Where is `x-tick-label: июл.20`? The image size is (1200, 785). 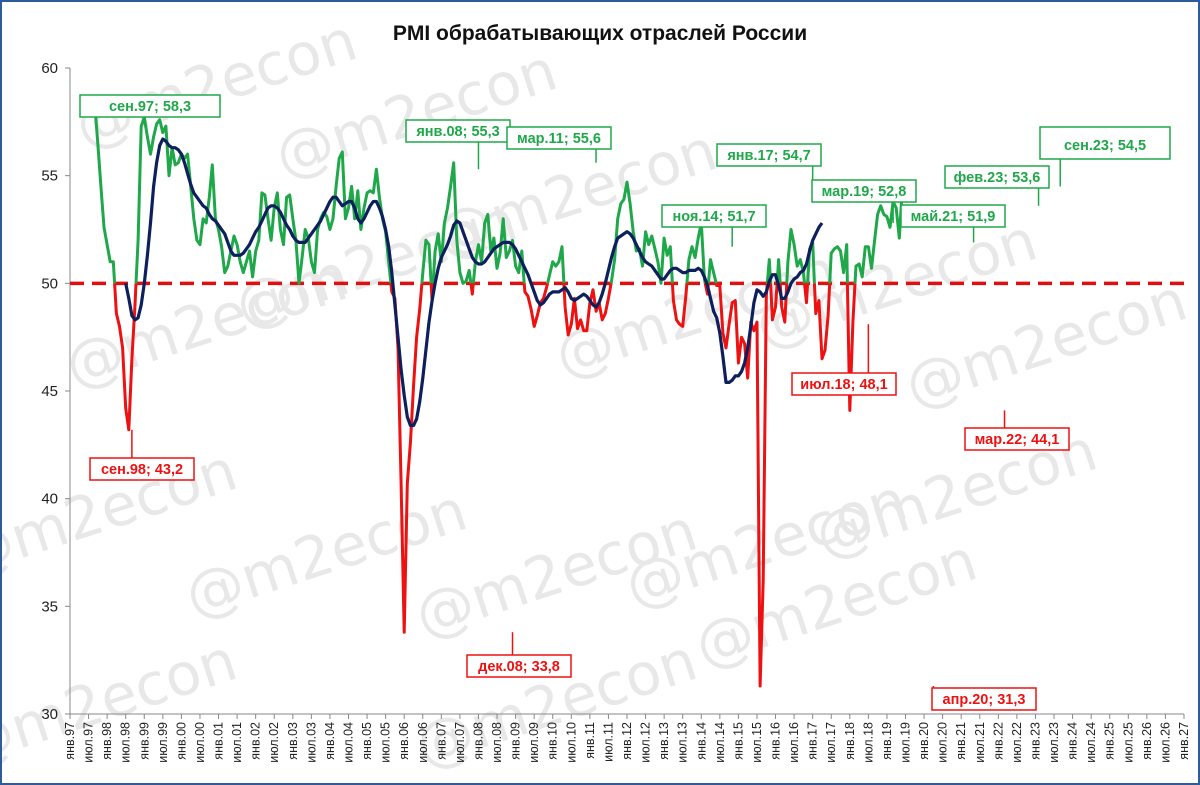
x-tick-label: июл.20 is located at coordinates (943, 742).